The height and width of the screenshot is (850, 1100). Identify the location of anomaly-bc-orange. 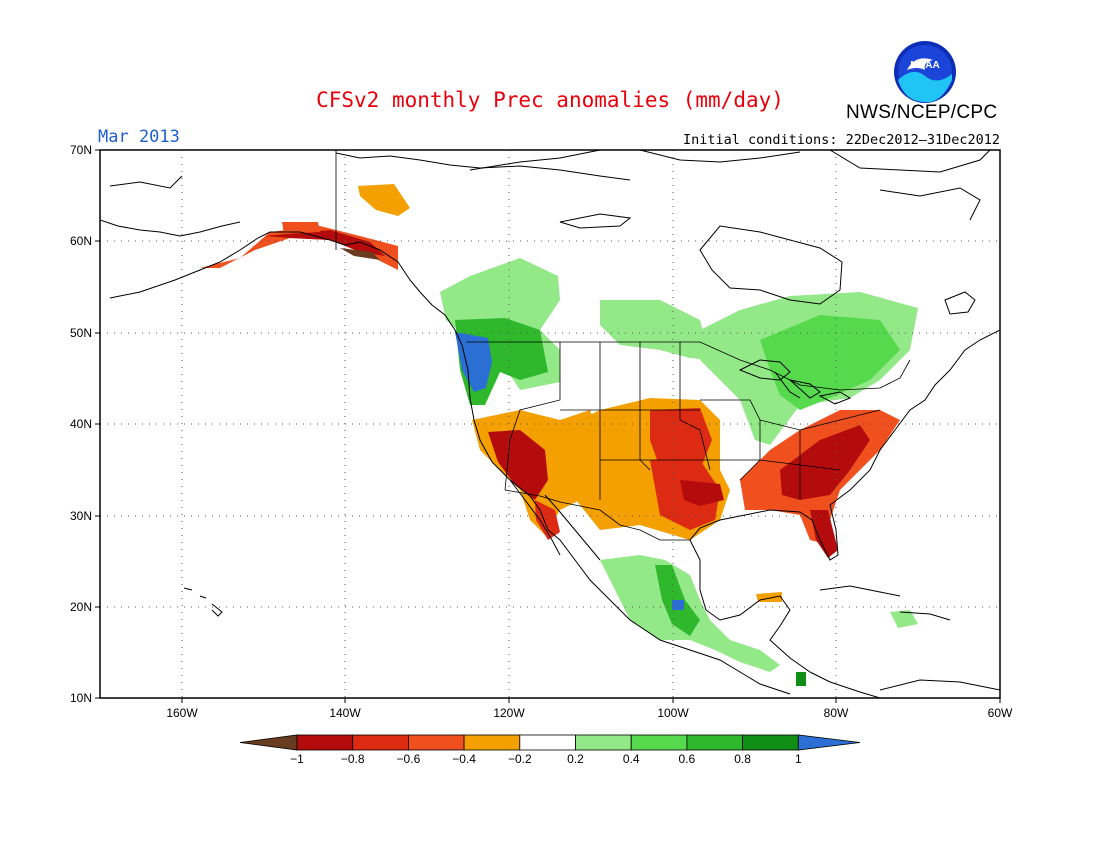
(301, 228).